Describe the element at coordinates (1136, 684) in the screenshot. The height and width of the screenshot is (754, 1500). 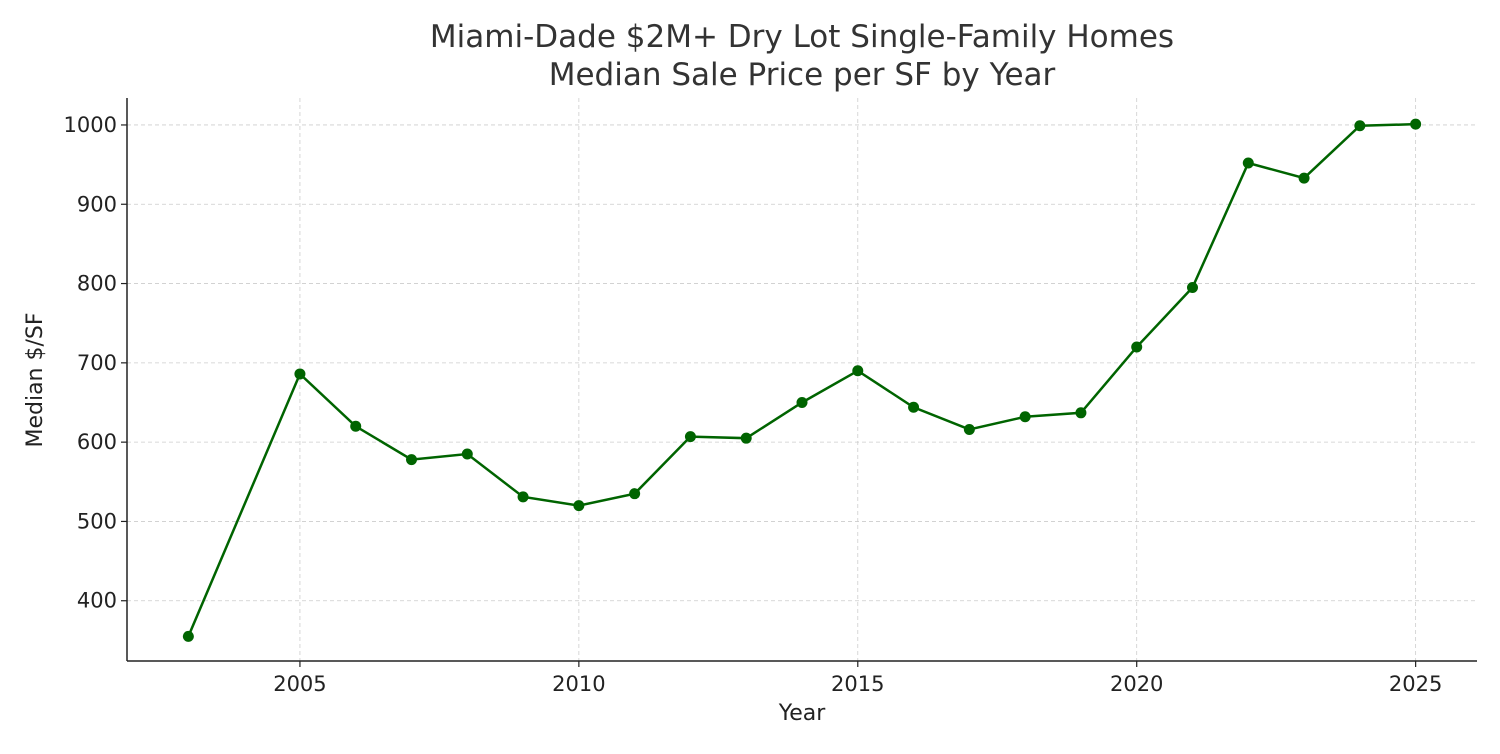
I see `x-tick-label: 2020` at that location.